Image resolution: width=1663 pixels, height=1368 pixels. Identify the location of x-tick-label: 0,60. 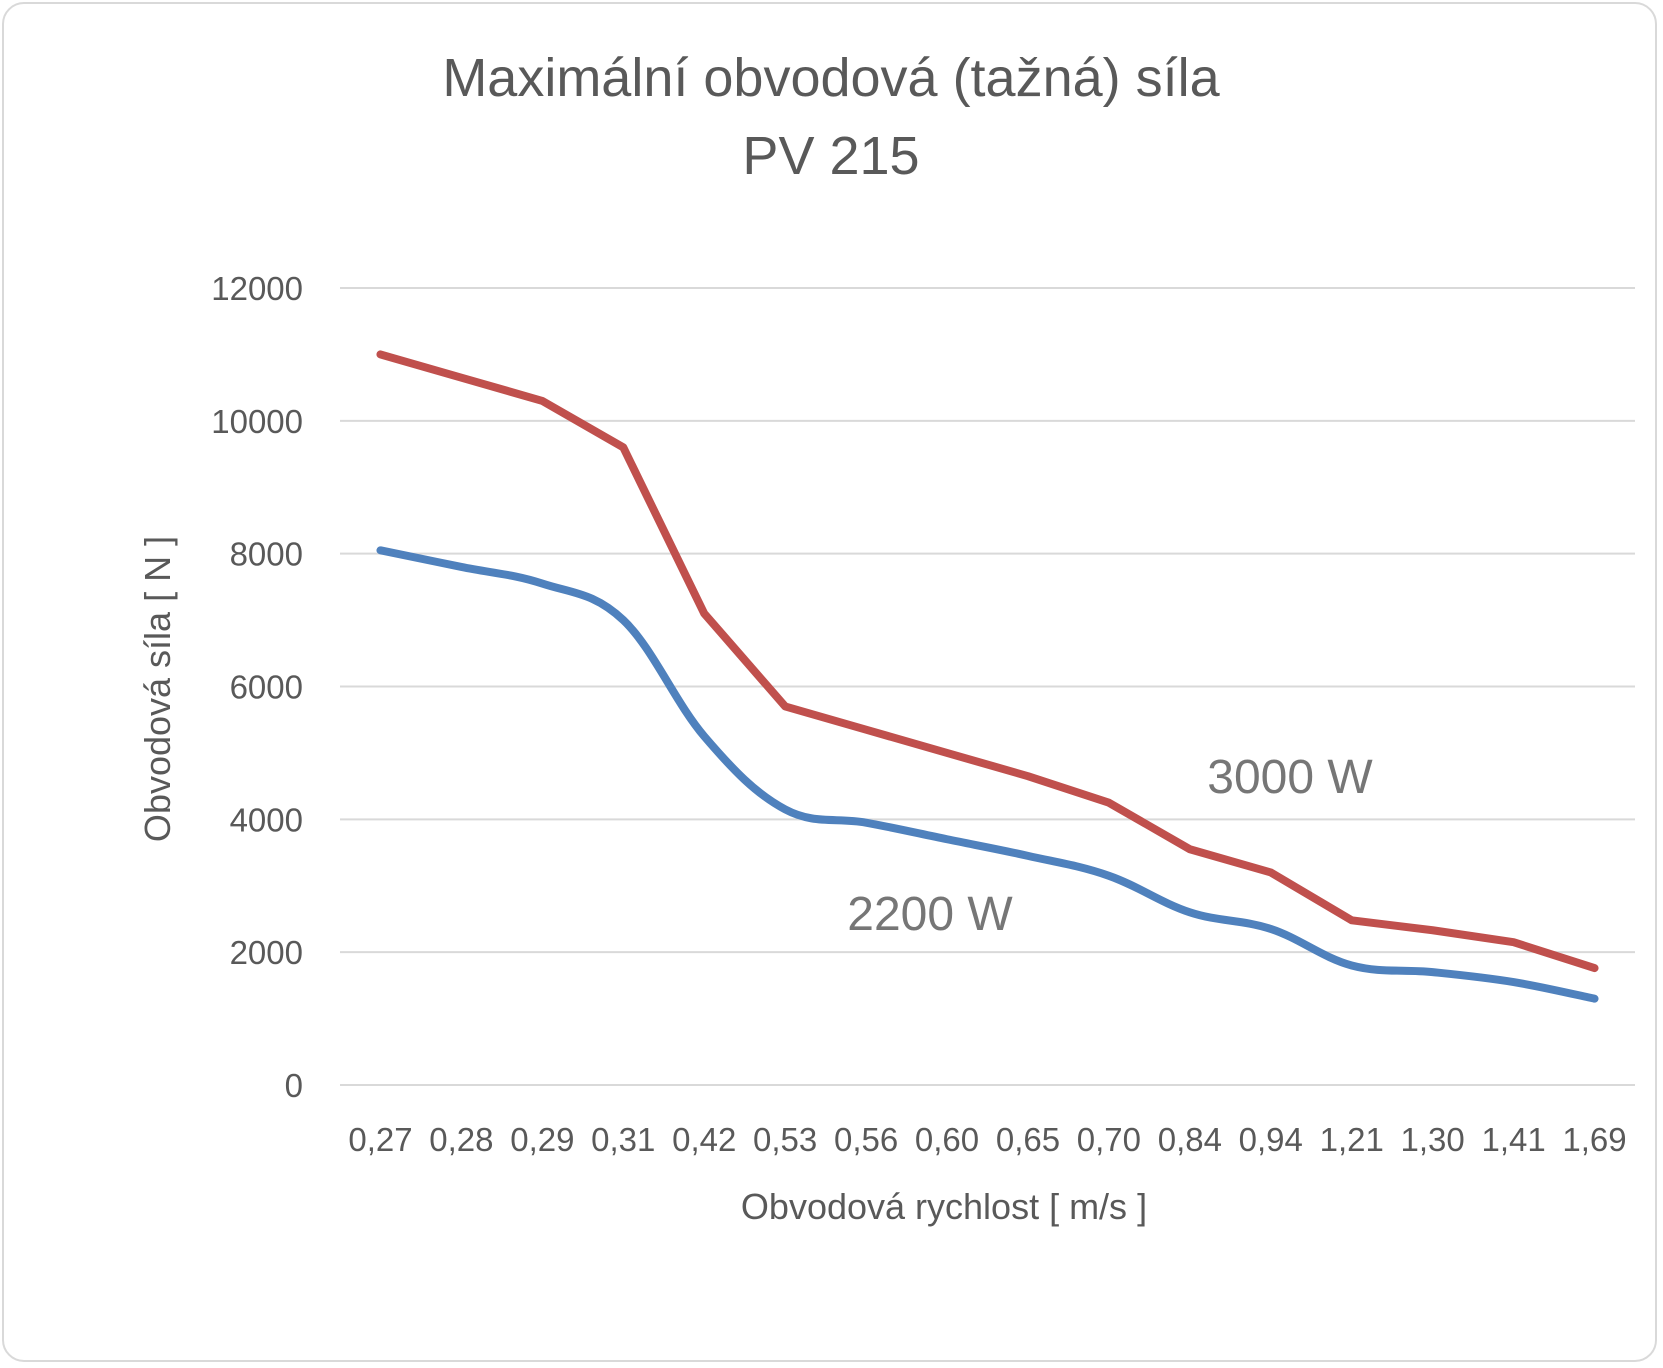
(947, 1139).